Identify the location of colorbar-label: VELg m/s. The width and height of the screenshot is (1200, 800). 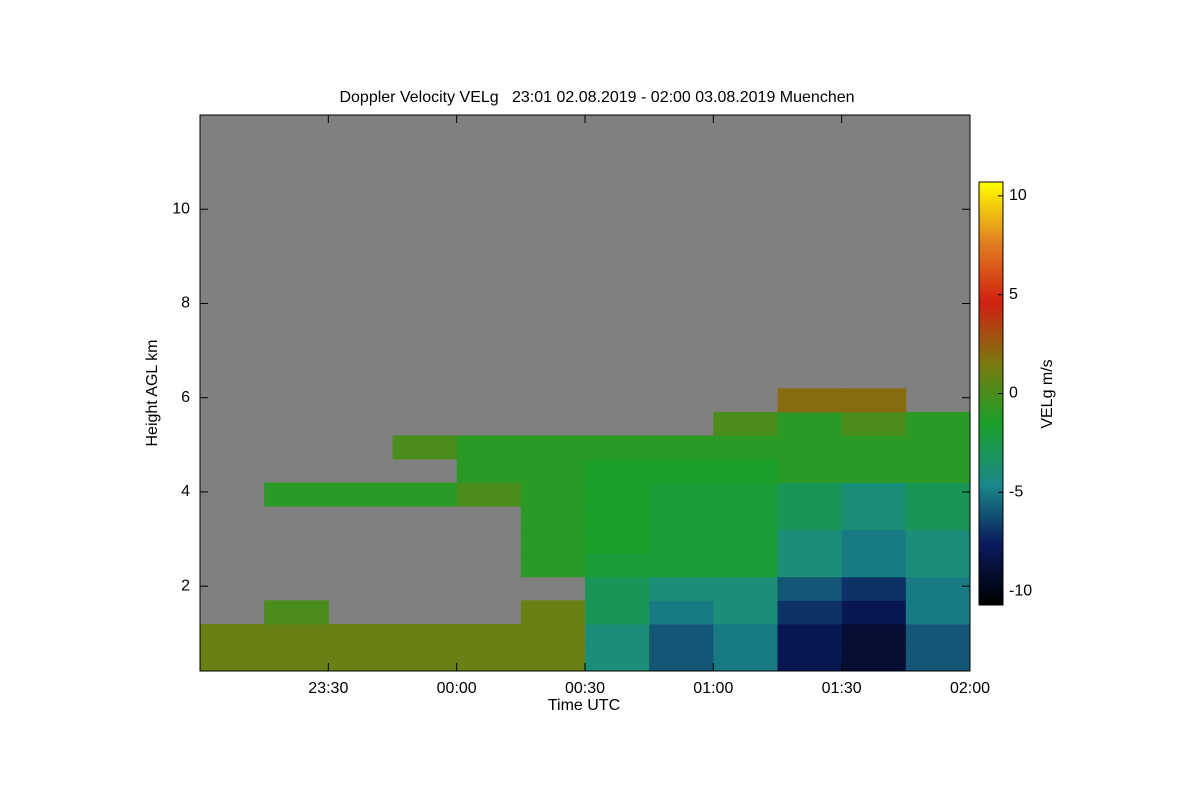
(1047, 393).